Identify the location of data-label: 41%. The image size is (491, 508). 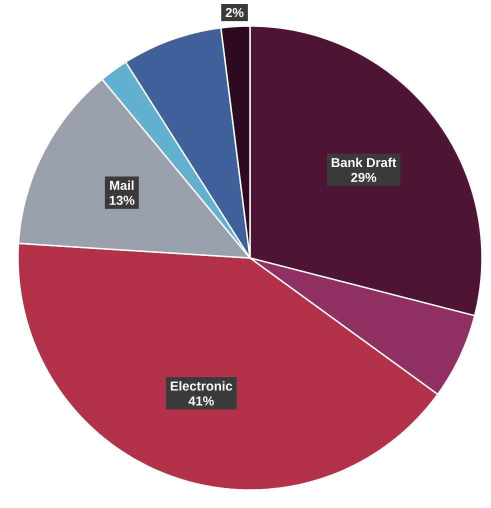
(201, 401).